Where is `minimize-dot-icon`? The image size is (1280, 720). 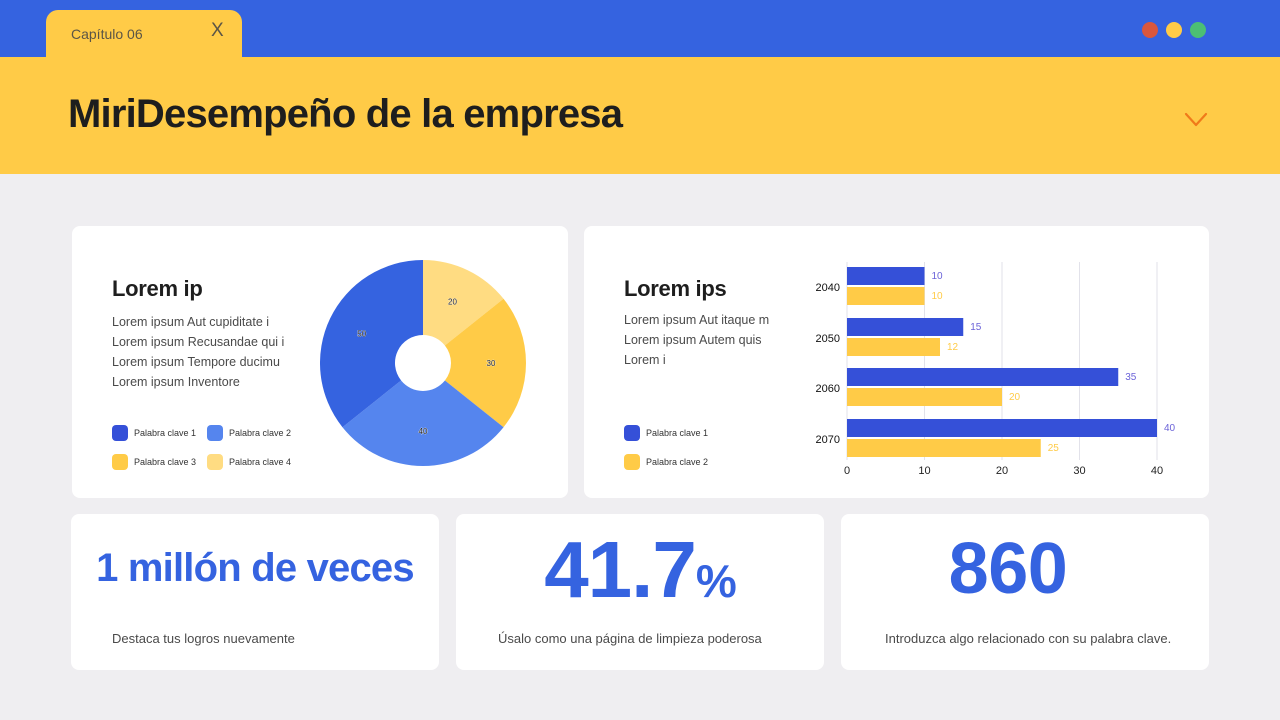 minimize-dot-icon is located at coordinates (1174, 30).